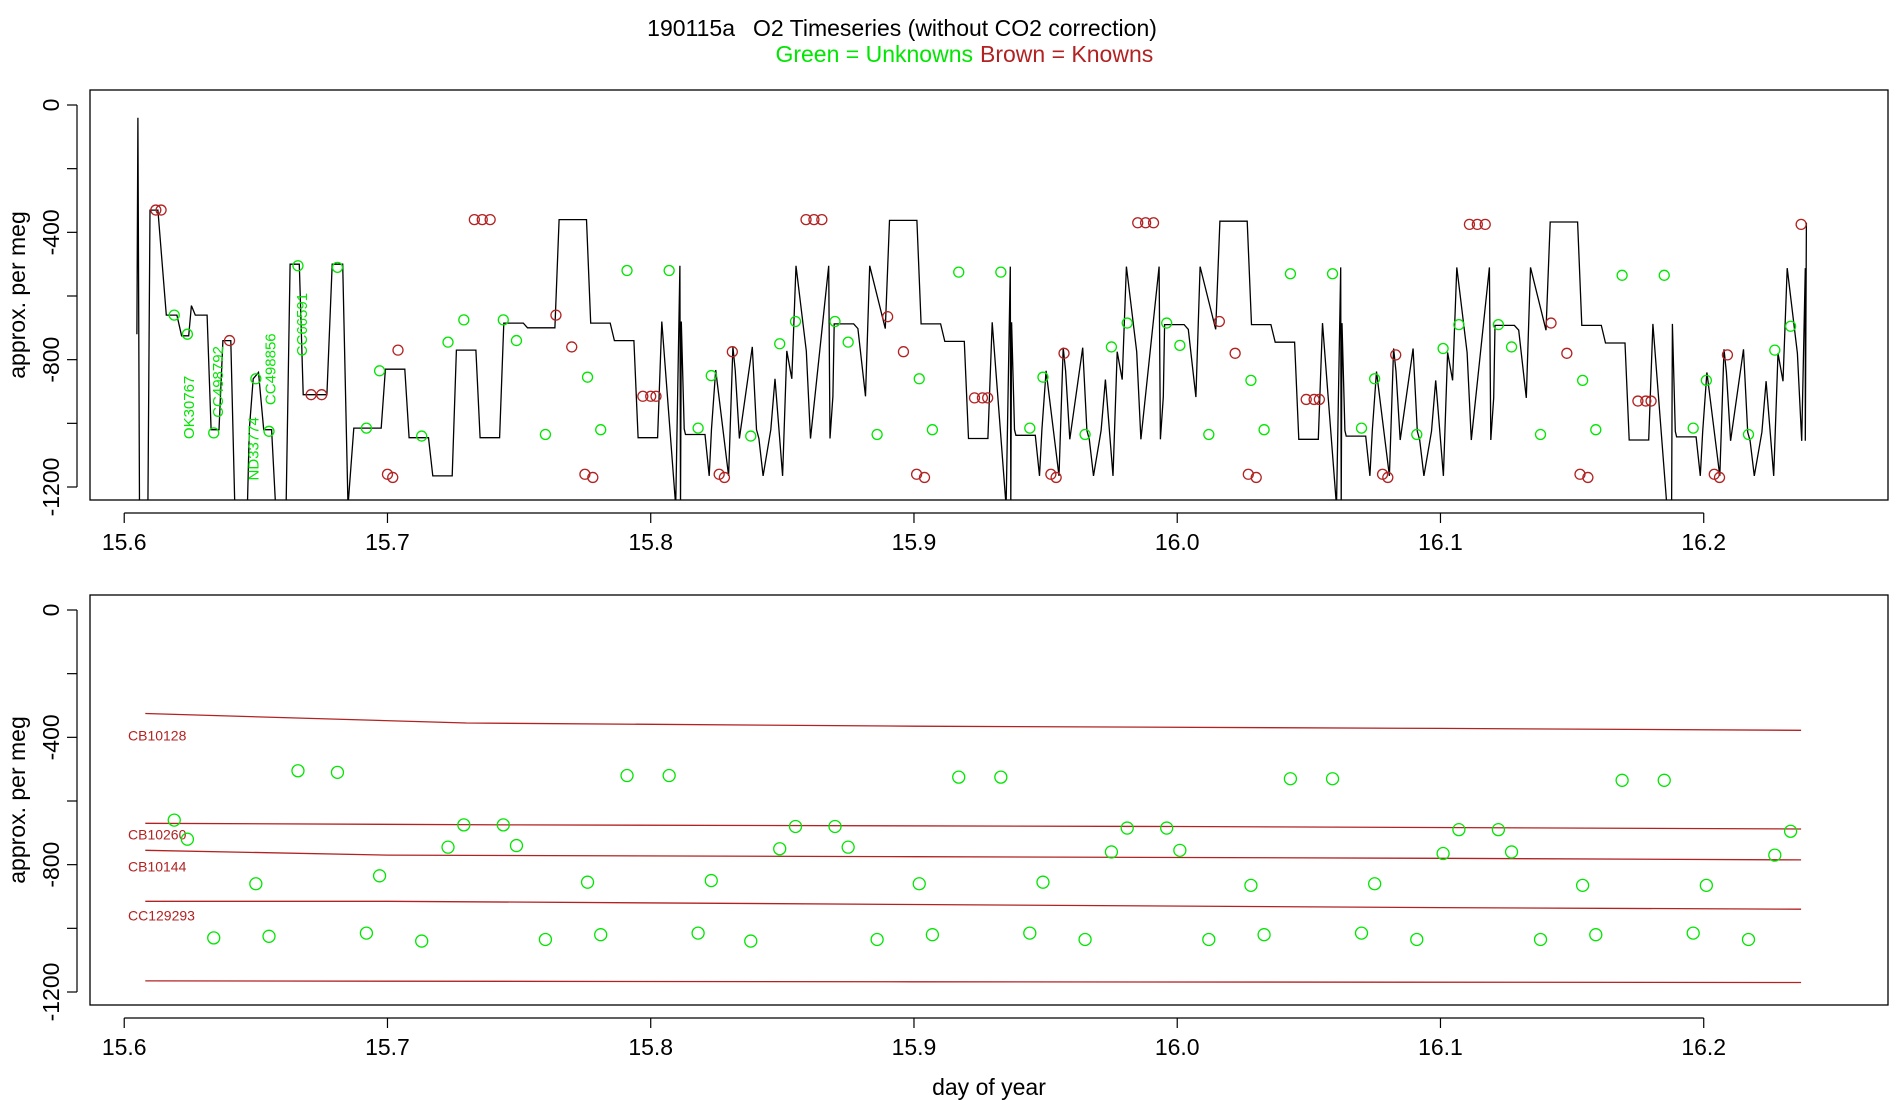  Describe the element at coordinates (51, 232) in the screenshot. I see `top-y-tick-label: -400` at that location.